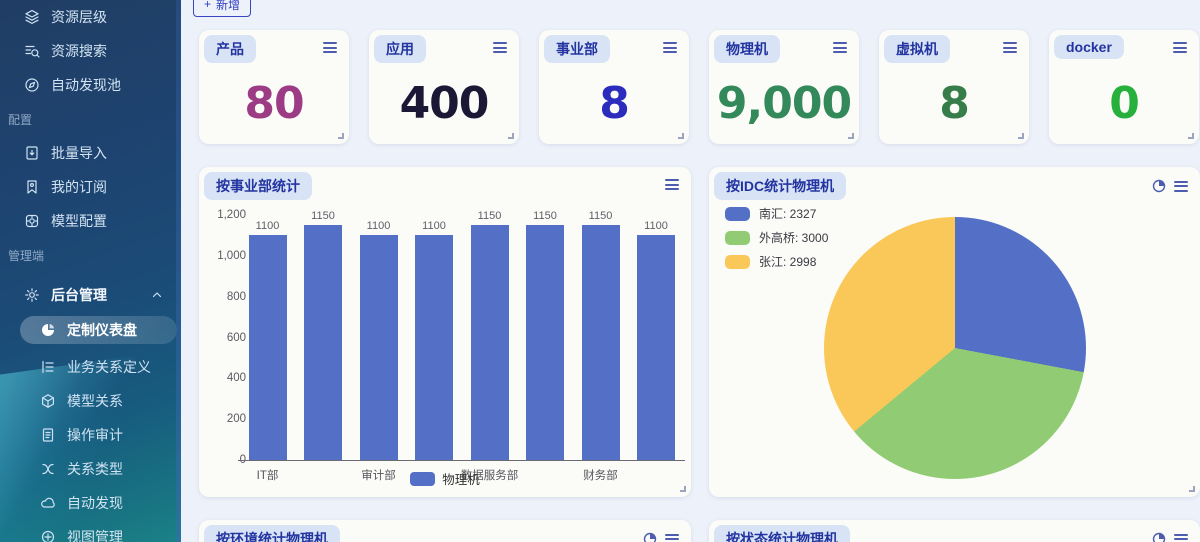 The height and width of the screenshot is (542, 1200). I want to click on plus-icon: +, so click(208, 5).